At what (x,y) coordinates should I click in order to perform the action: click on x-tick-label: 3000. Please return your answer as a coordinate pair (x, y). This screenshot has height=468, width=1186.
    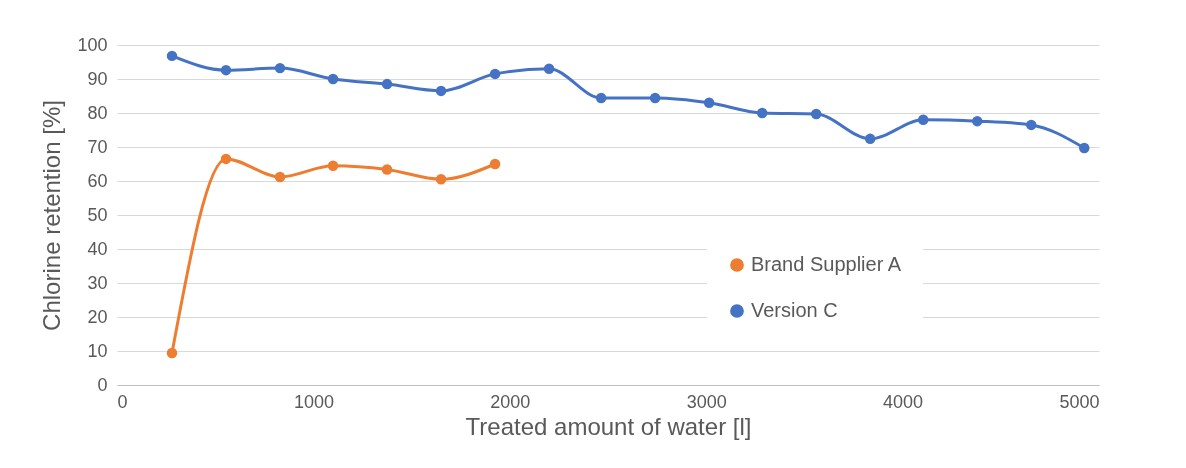
    Looking at the image, I should click on (706, 401).